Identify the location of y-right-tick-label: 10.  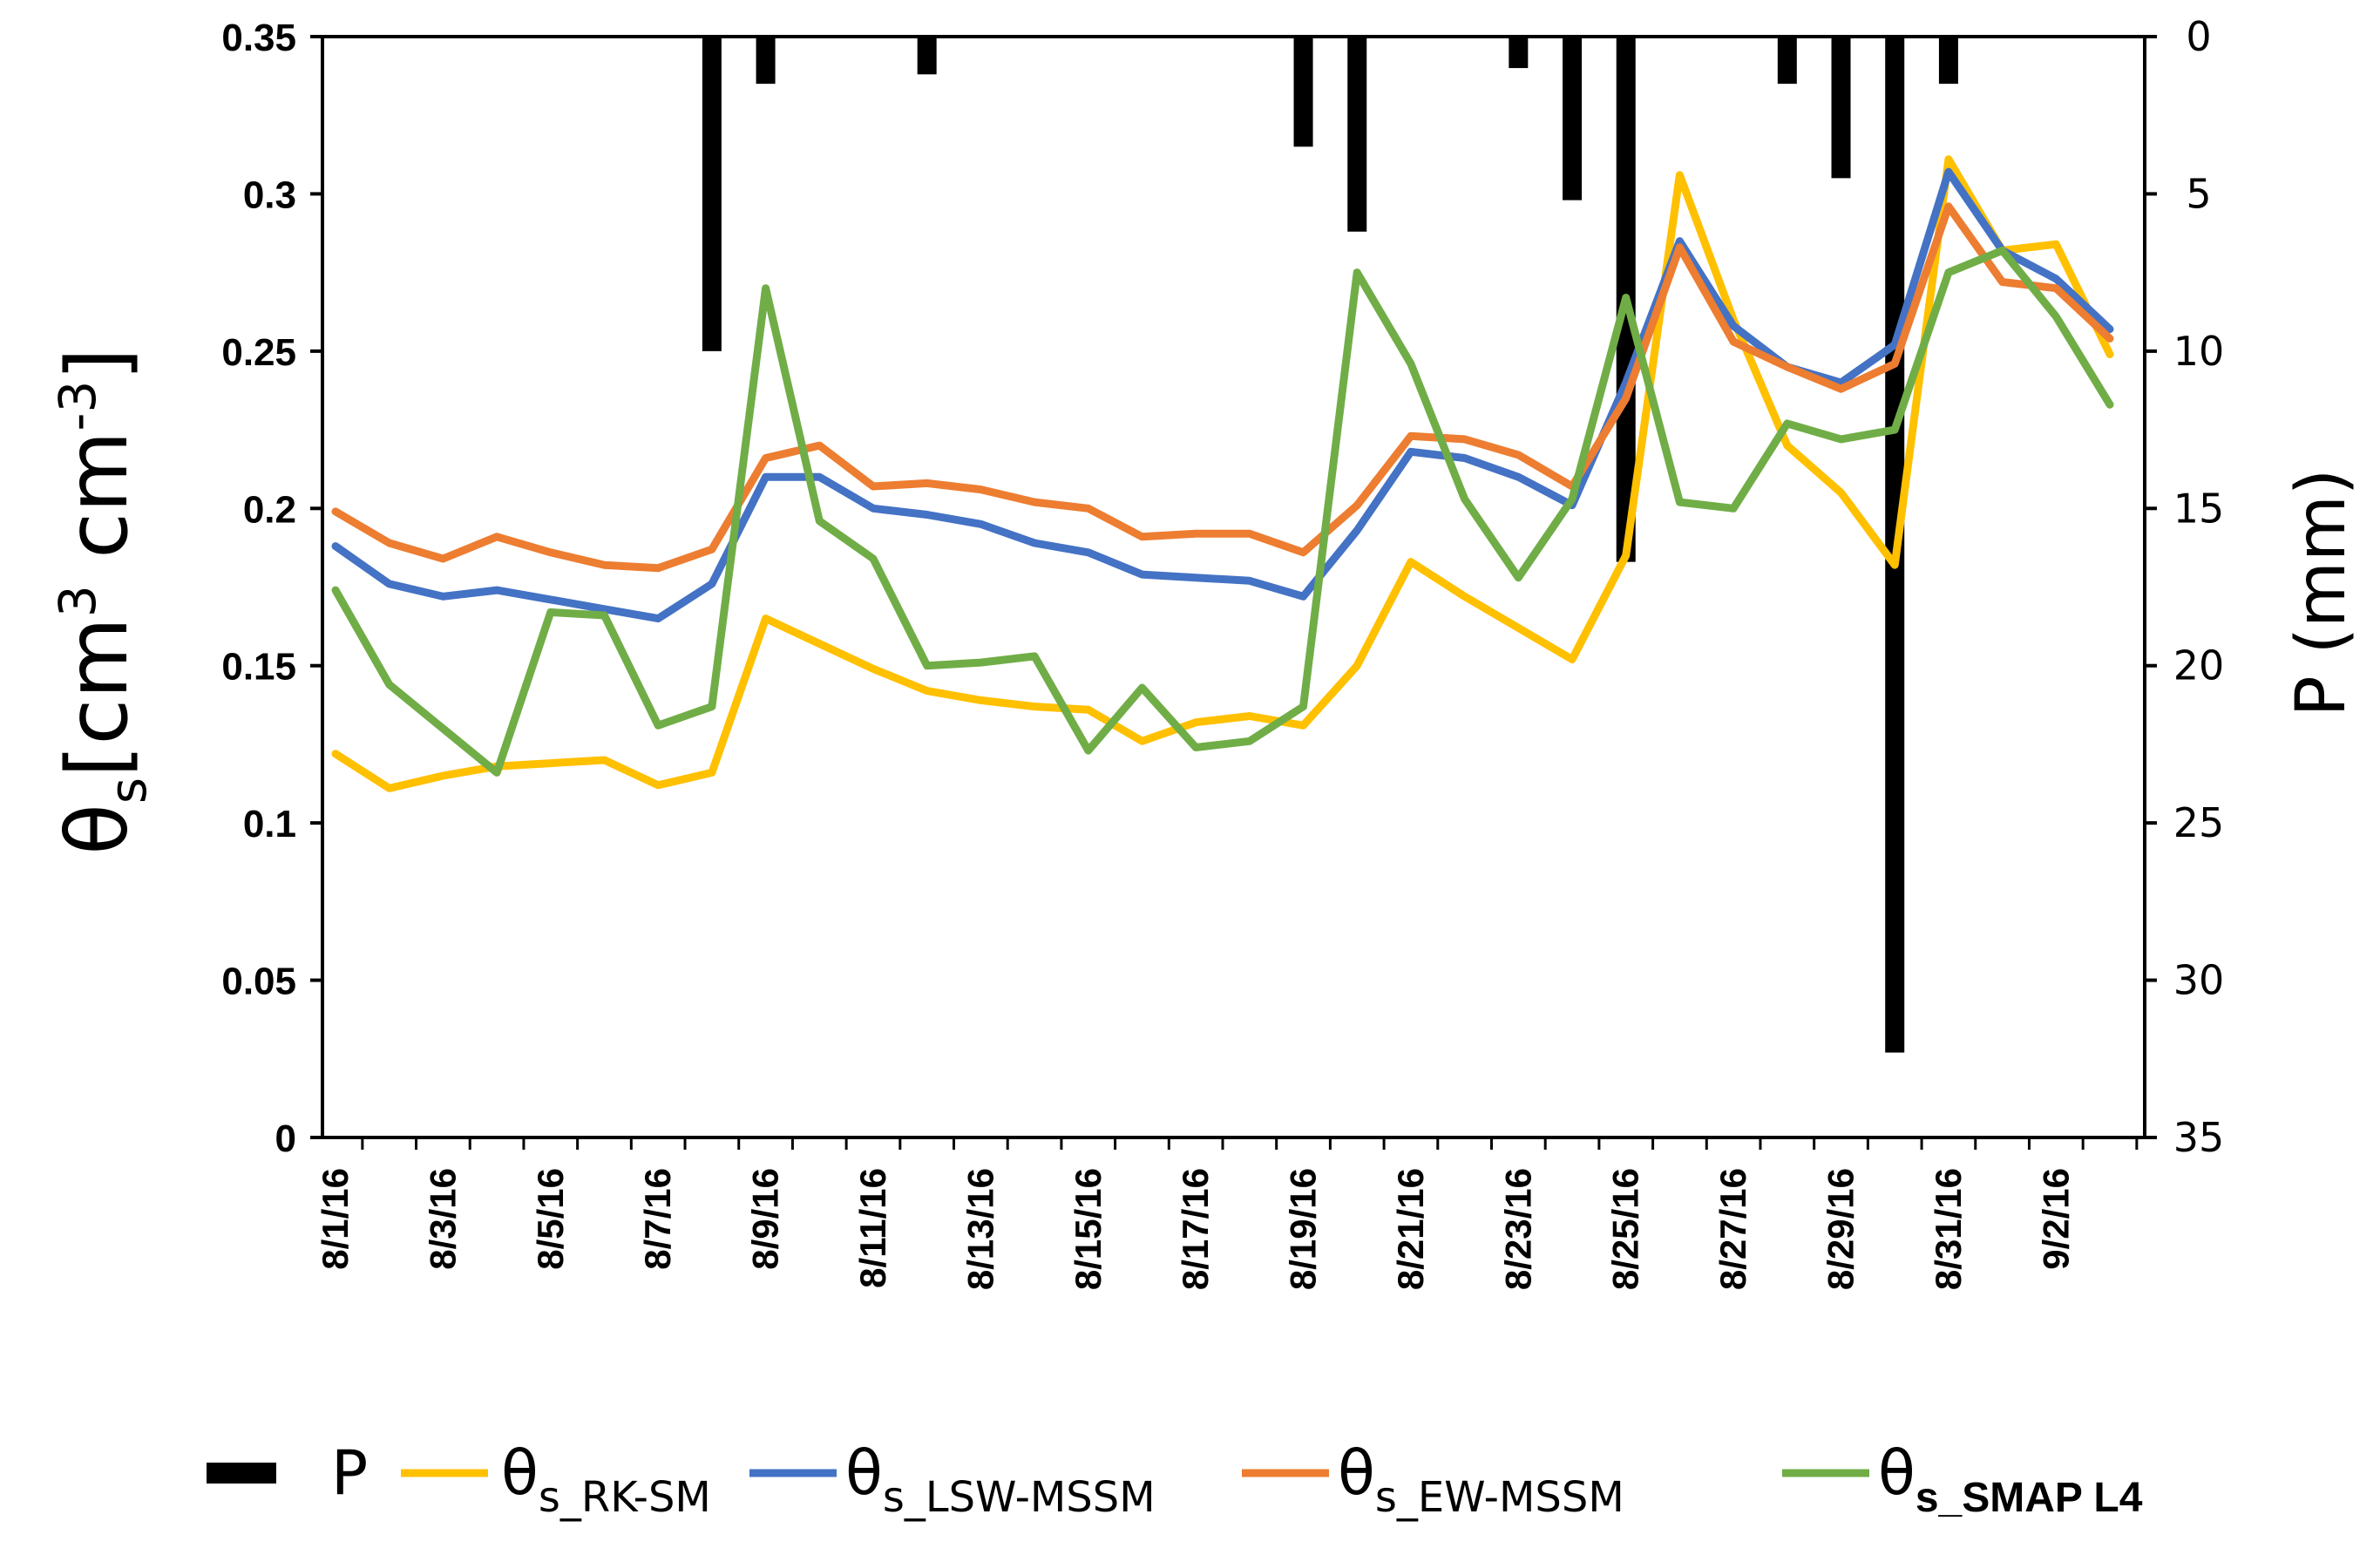
(2199, 351).